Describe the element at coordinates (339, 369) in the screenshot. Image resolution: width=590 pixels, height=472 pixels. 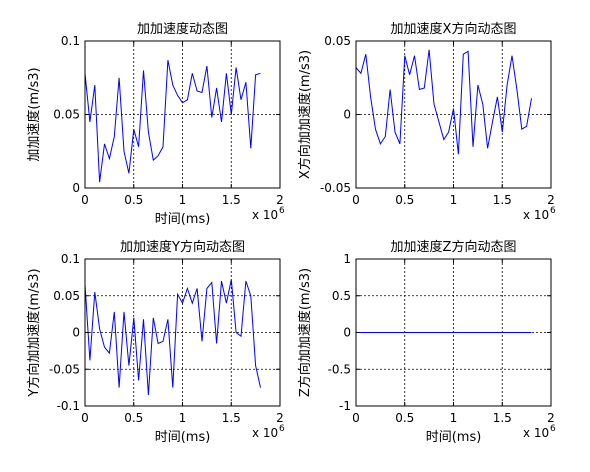
I see `y-tick-label: -0.5` at that location.